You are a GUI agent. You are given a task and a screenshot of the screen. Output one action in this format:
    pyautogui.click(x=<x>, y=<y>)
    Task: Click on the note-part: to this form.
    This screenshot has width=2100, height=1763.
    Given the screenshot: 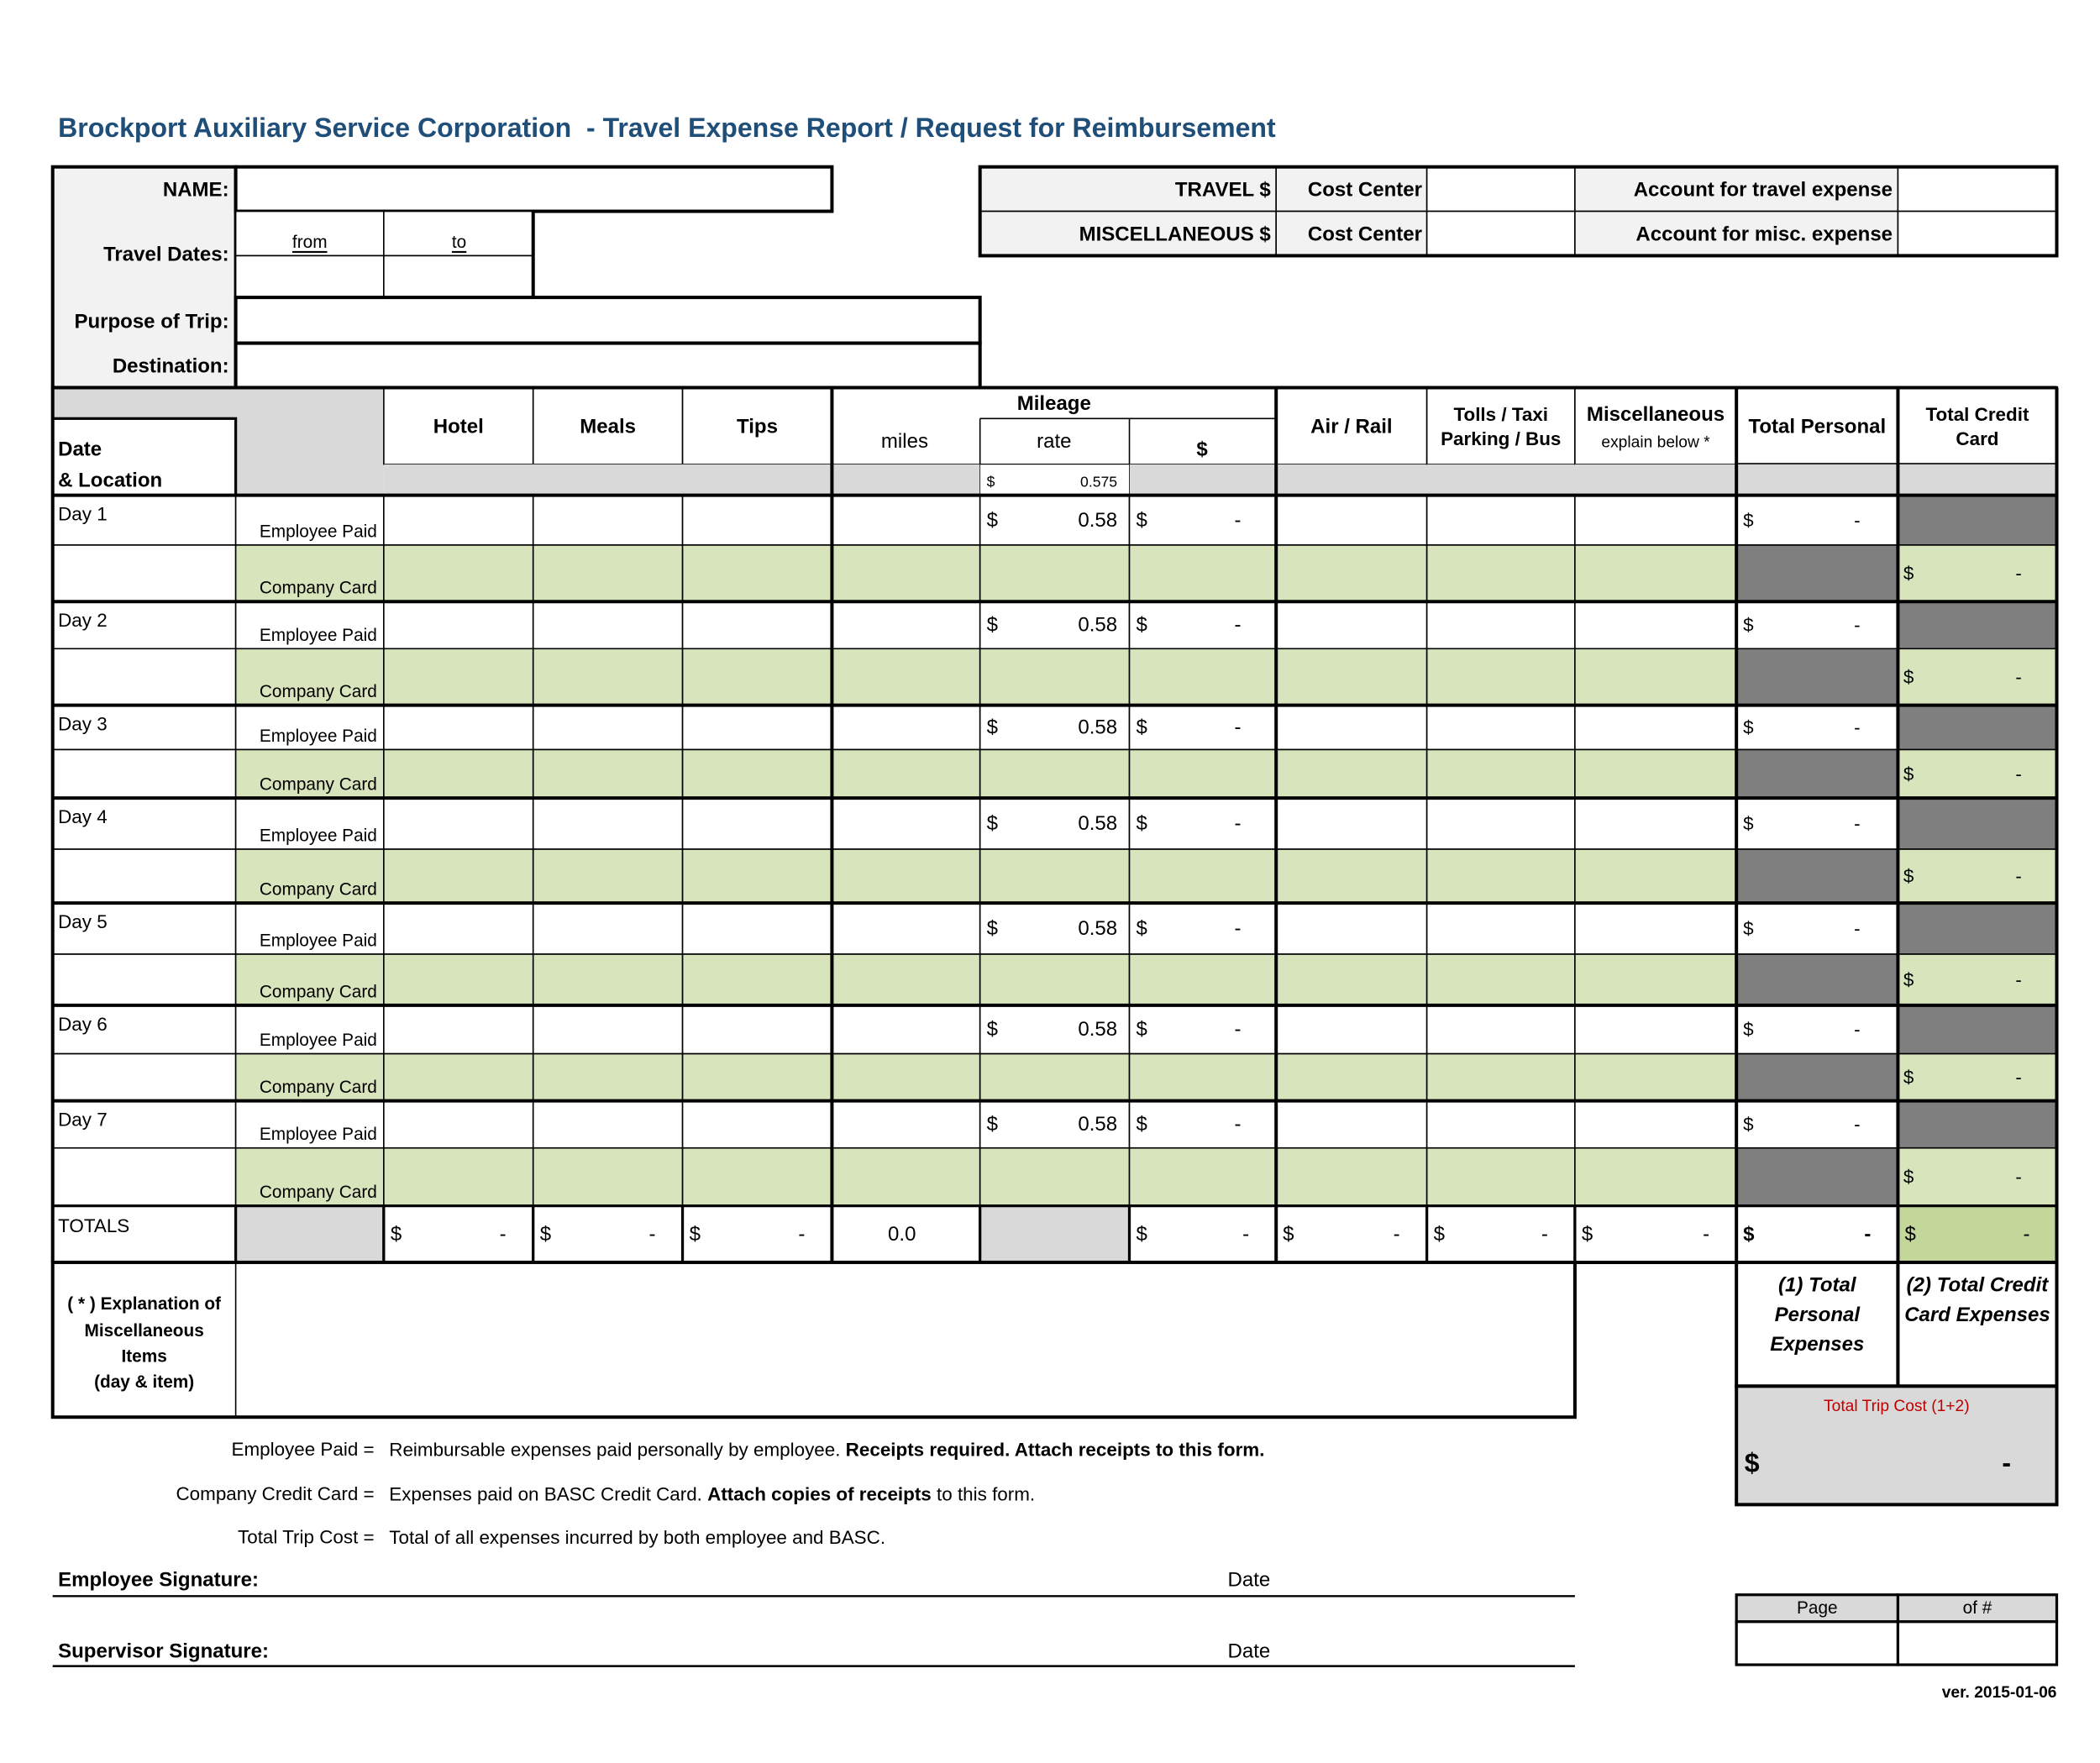 What is the action you would take?
    pyautogui.click(x=983, y=1493)
    